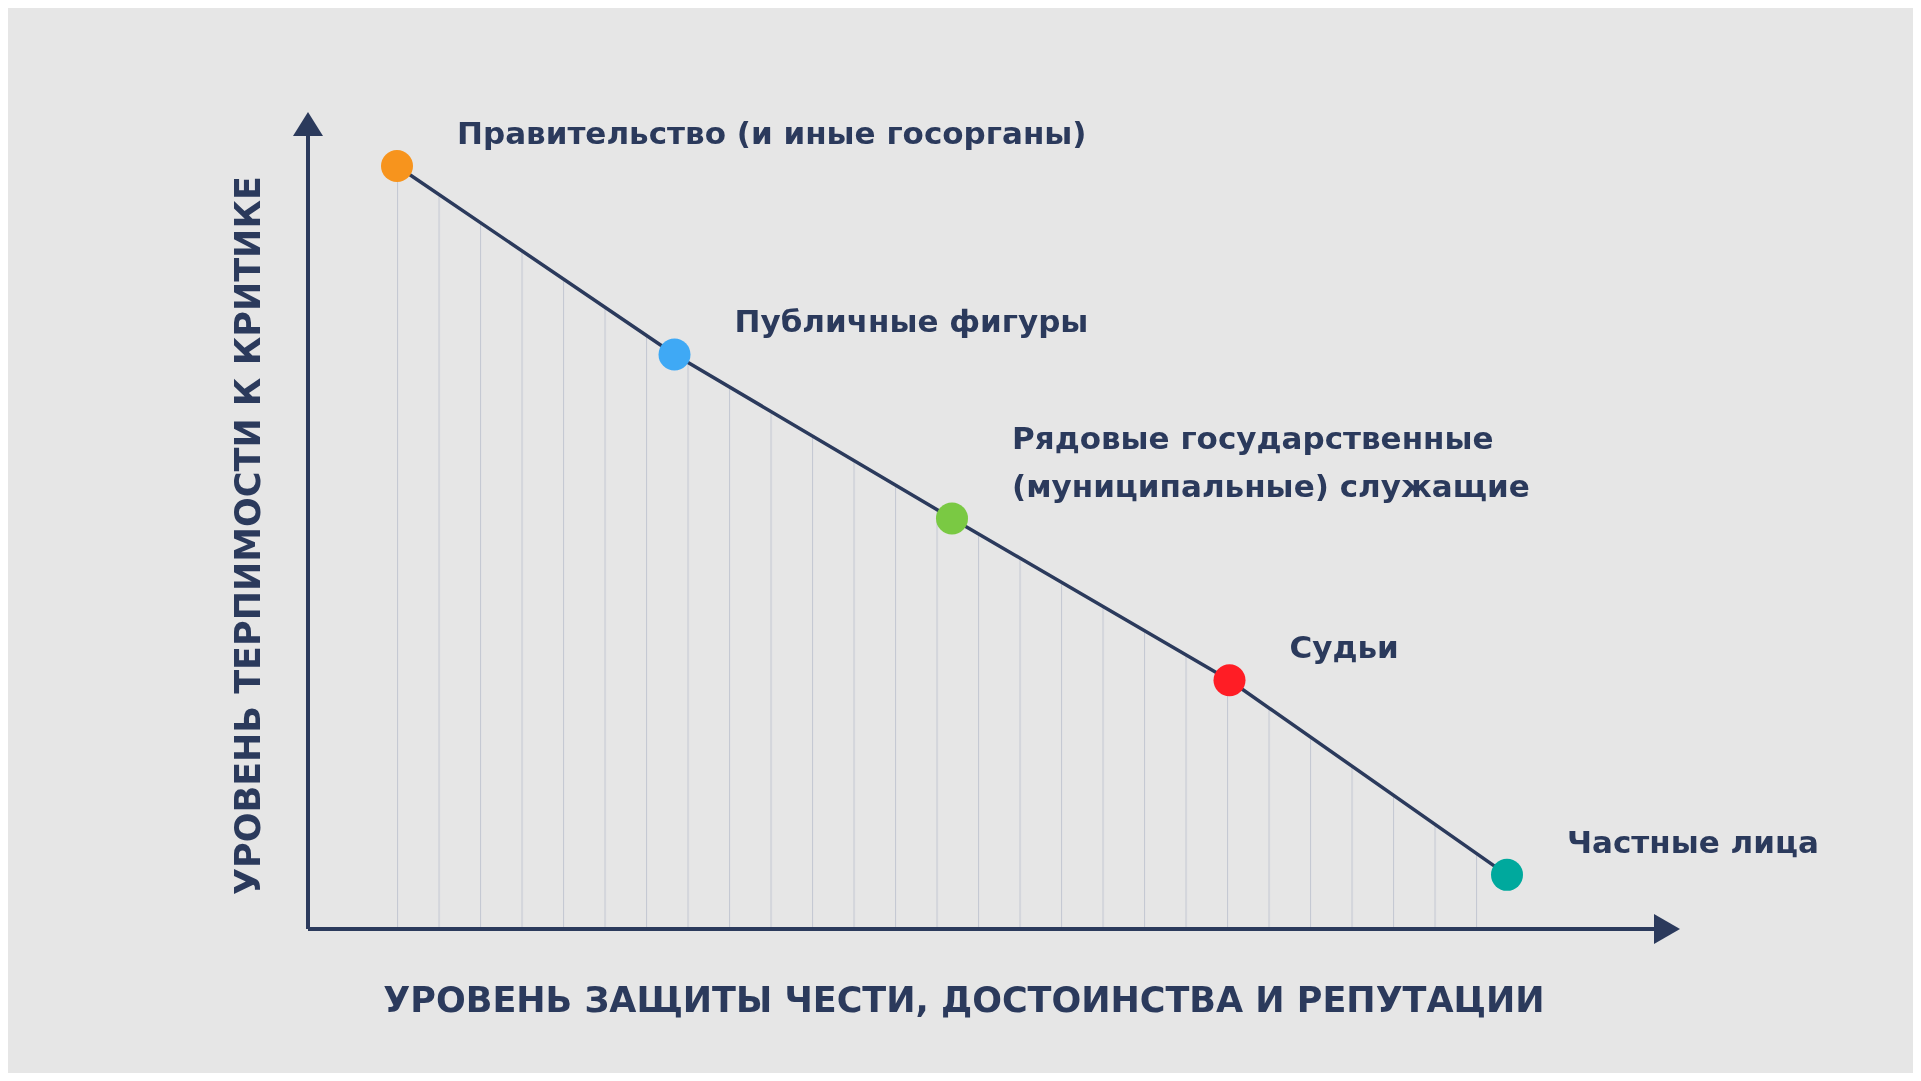 This screenshot has height=1081, width=1921. What do you see at coordinates (1344, 647) in the screenshot?
I see `annotation: Судьи` at bounding box center [1344, 647].